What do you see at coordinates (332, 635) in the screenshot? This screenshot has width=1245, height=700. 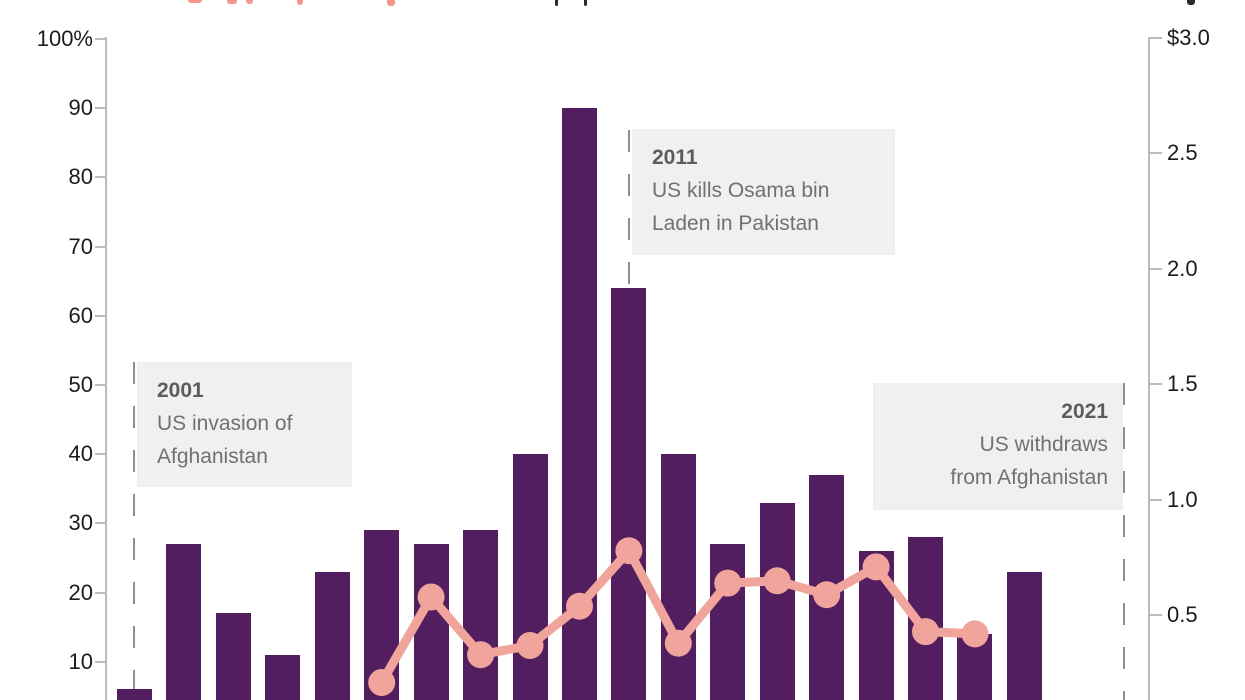 I see `bar-2005` at bounding box center [332, 635].